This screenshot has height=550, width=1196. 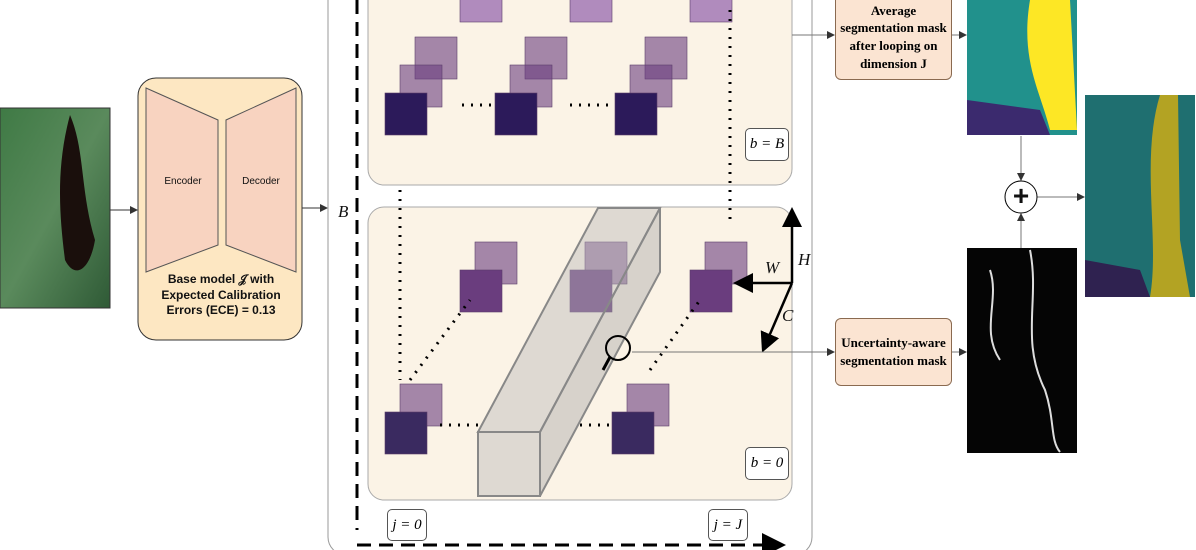 I want to click on axis-c, so click(x=777, y=317).